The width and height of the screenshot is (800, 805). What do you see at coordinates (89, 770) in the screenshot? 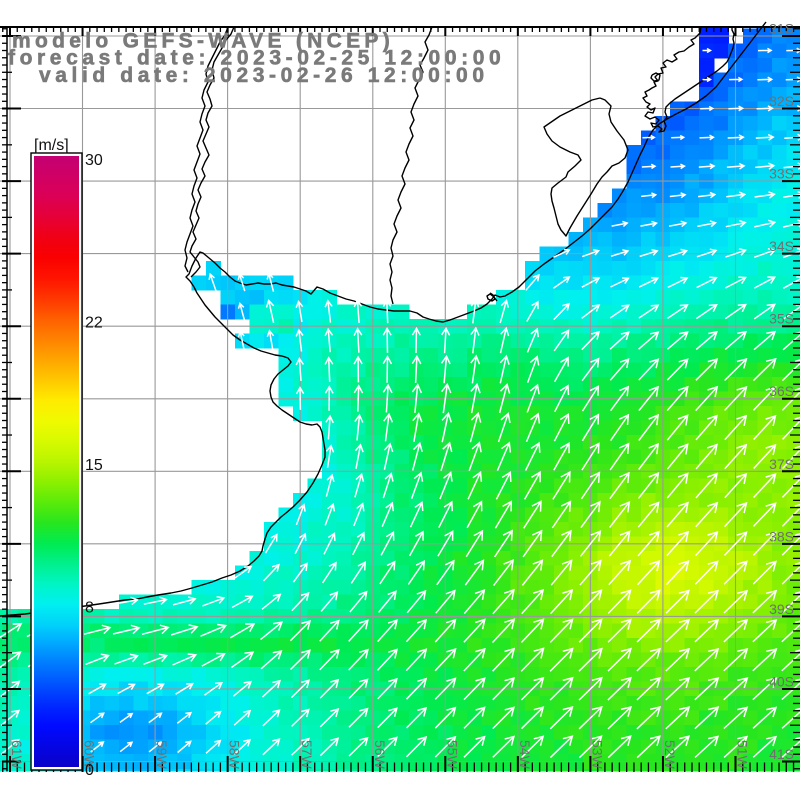
I see `svg-text: 0` at bounding box center [89, 770].